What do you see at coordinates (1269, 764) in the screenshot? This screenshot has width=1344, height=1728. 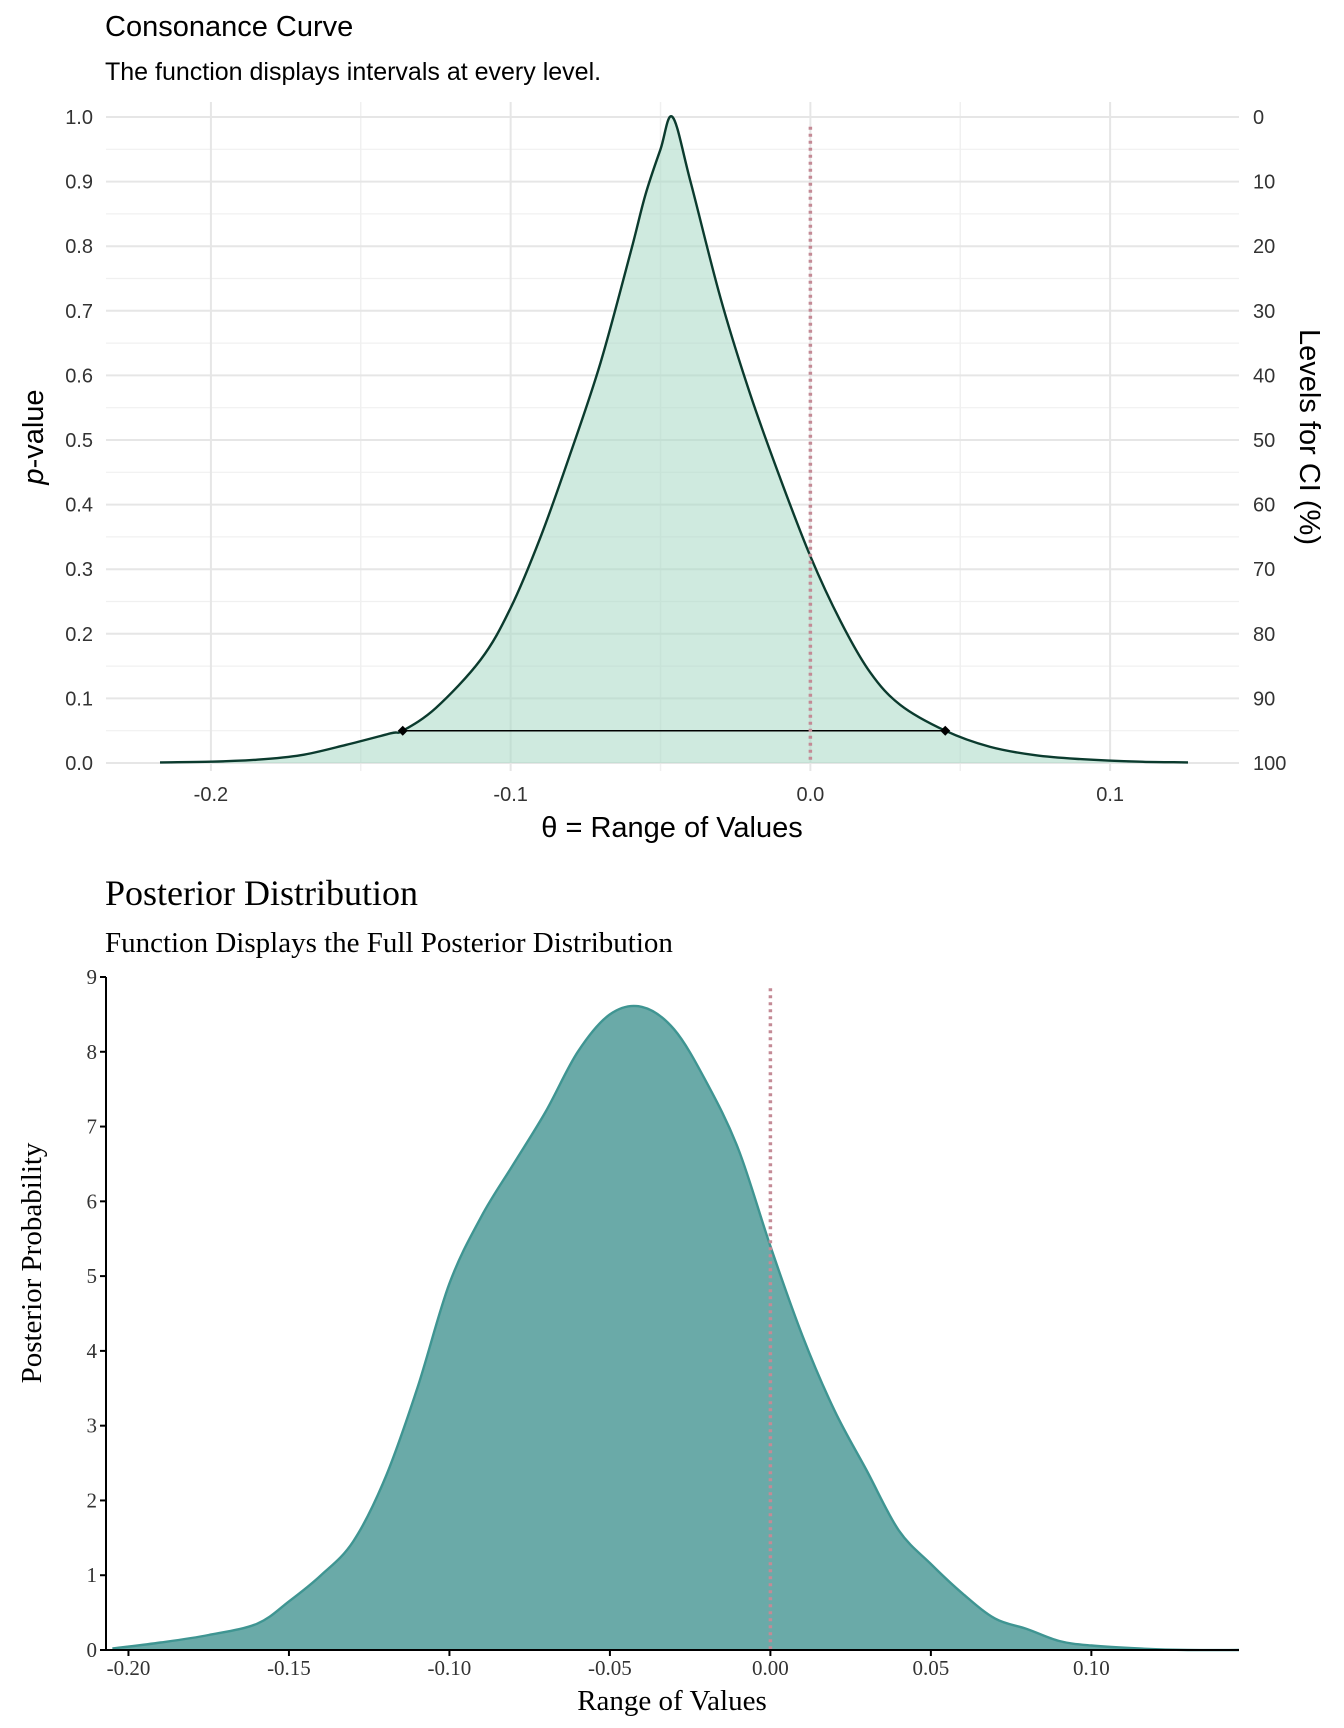 I see `y2-tick-label: 100` at bounding box center [1269, 764].